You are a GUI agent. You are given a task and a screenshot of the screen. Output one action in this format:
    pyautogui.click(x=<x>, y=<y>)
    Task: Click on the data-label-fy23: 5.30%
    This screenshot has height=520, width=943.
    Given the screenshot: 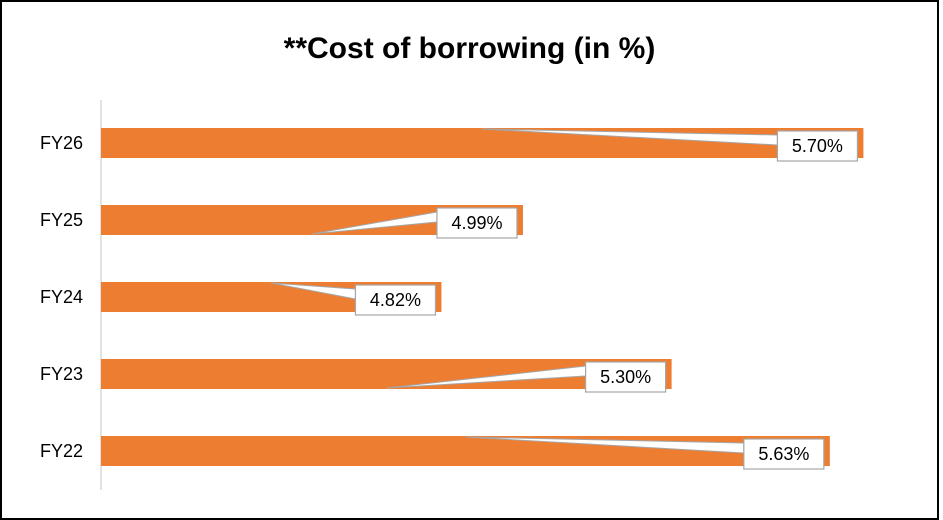 What is the action you would take?
    pyautogui.click(x=625, y=377)
    